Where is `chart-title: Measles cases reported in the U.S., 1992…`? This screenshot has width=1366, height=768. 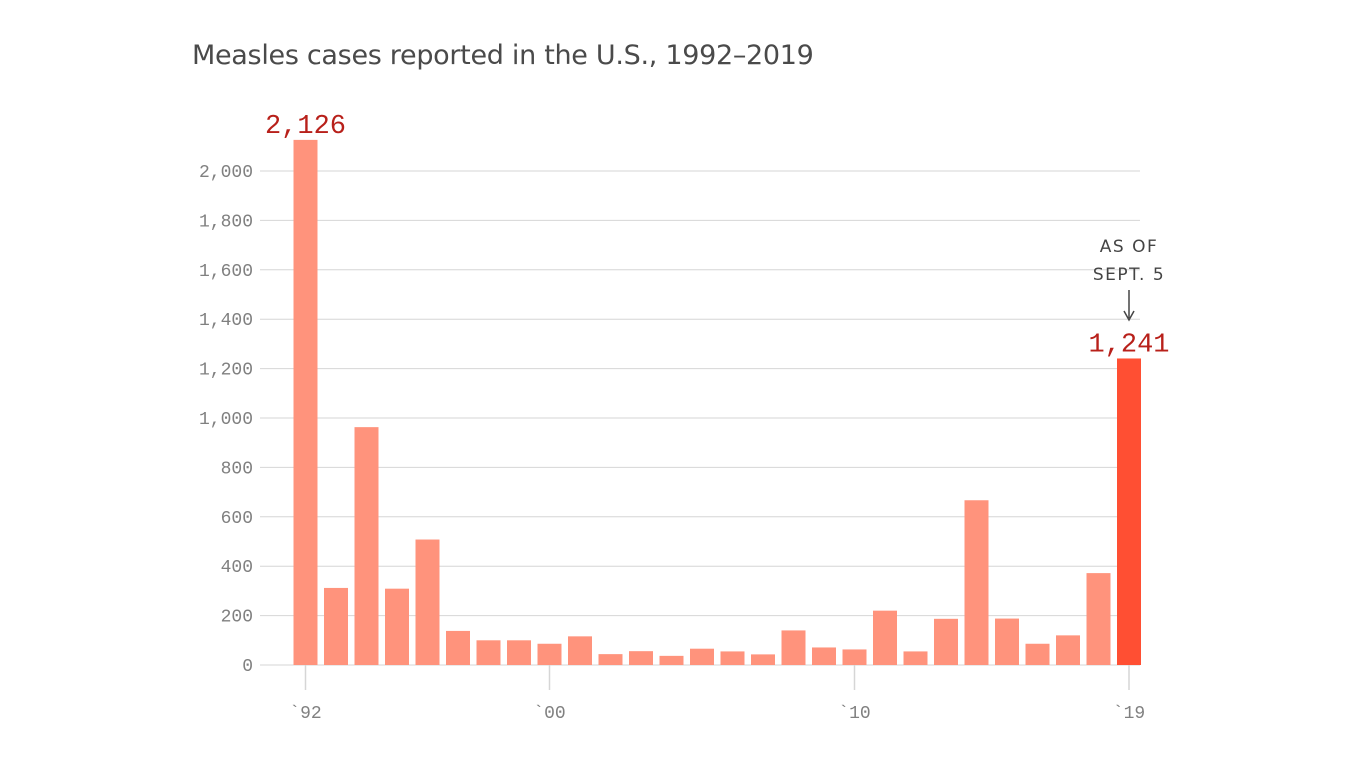 chart-title: Measles cases reported in the U.S., 1992… is located at coordinates (503, 55).